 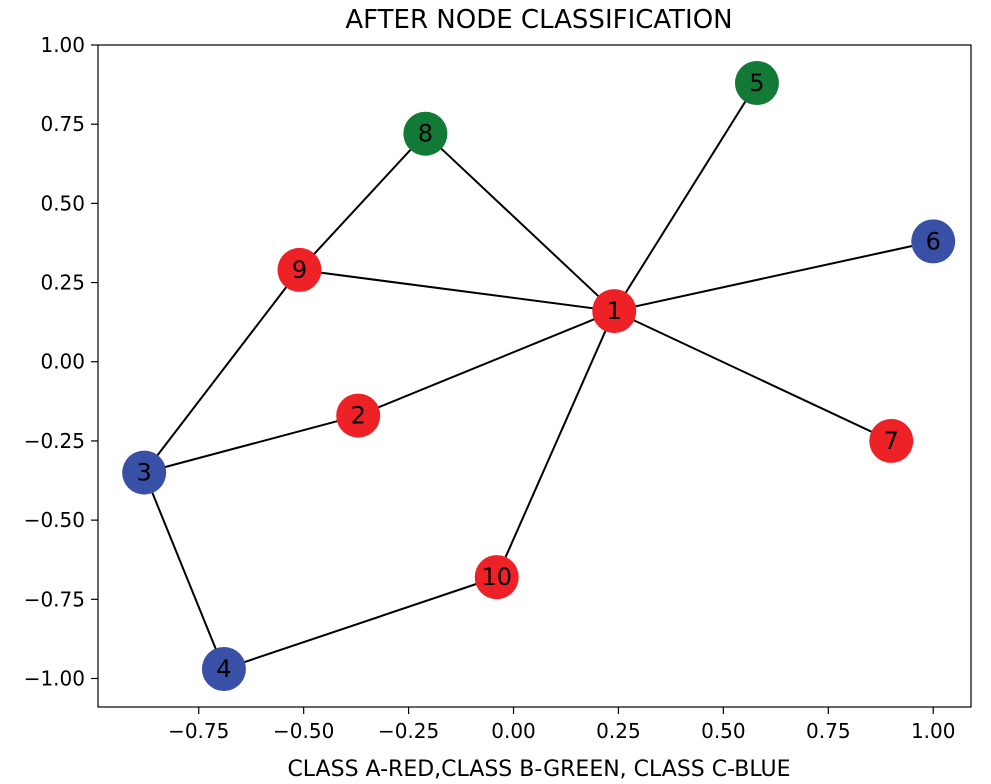 I want to click on y-axis: 1.00 0.75 0.50 0.25 0.00 −0.25 −0.50 −0.75 −1.00, so click(x=61, y=361).